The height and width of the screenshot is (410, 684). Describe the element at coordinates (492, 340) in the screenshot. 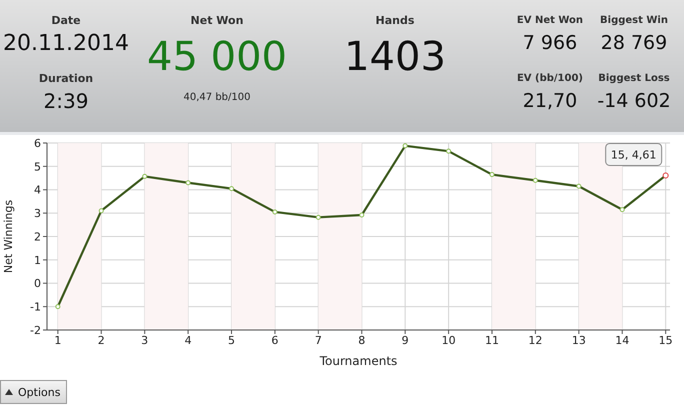

I see `x-tick-label: 11` at that location.